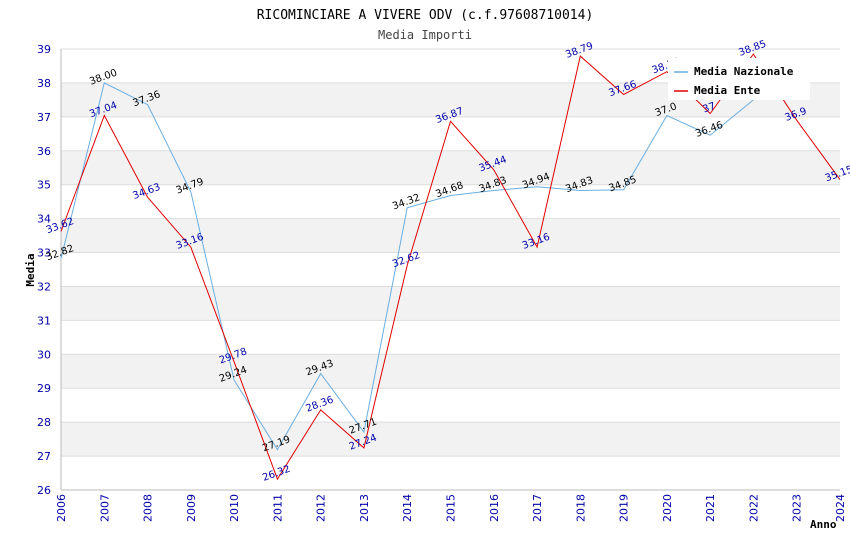 Image resolution: width=850 pixels, height=550 pixels. I want to click on y-tick-label: 27, so click(44, 456).